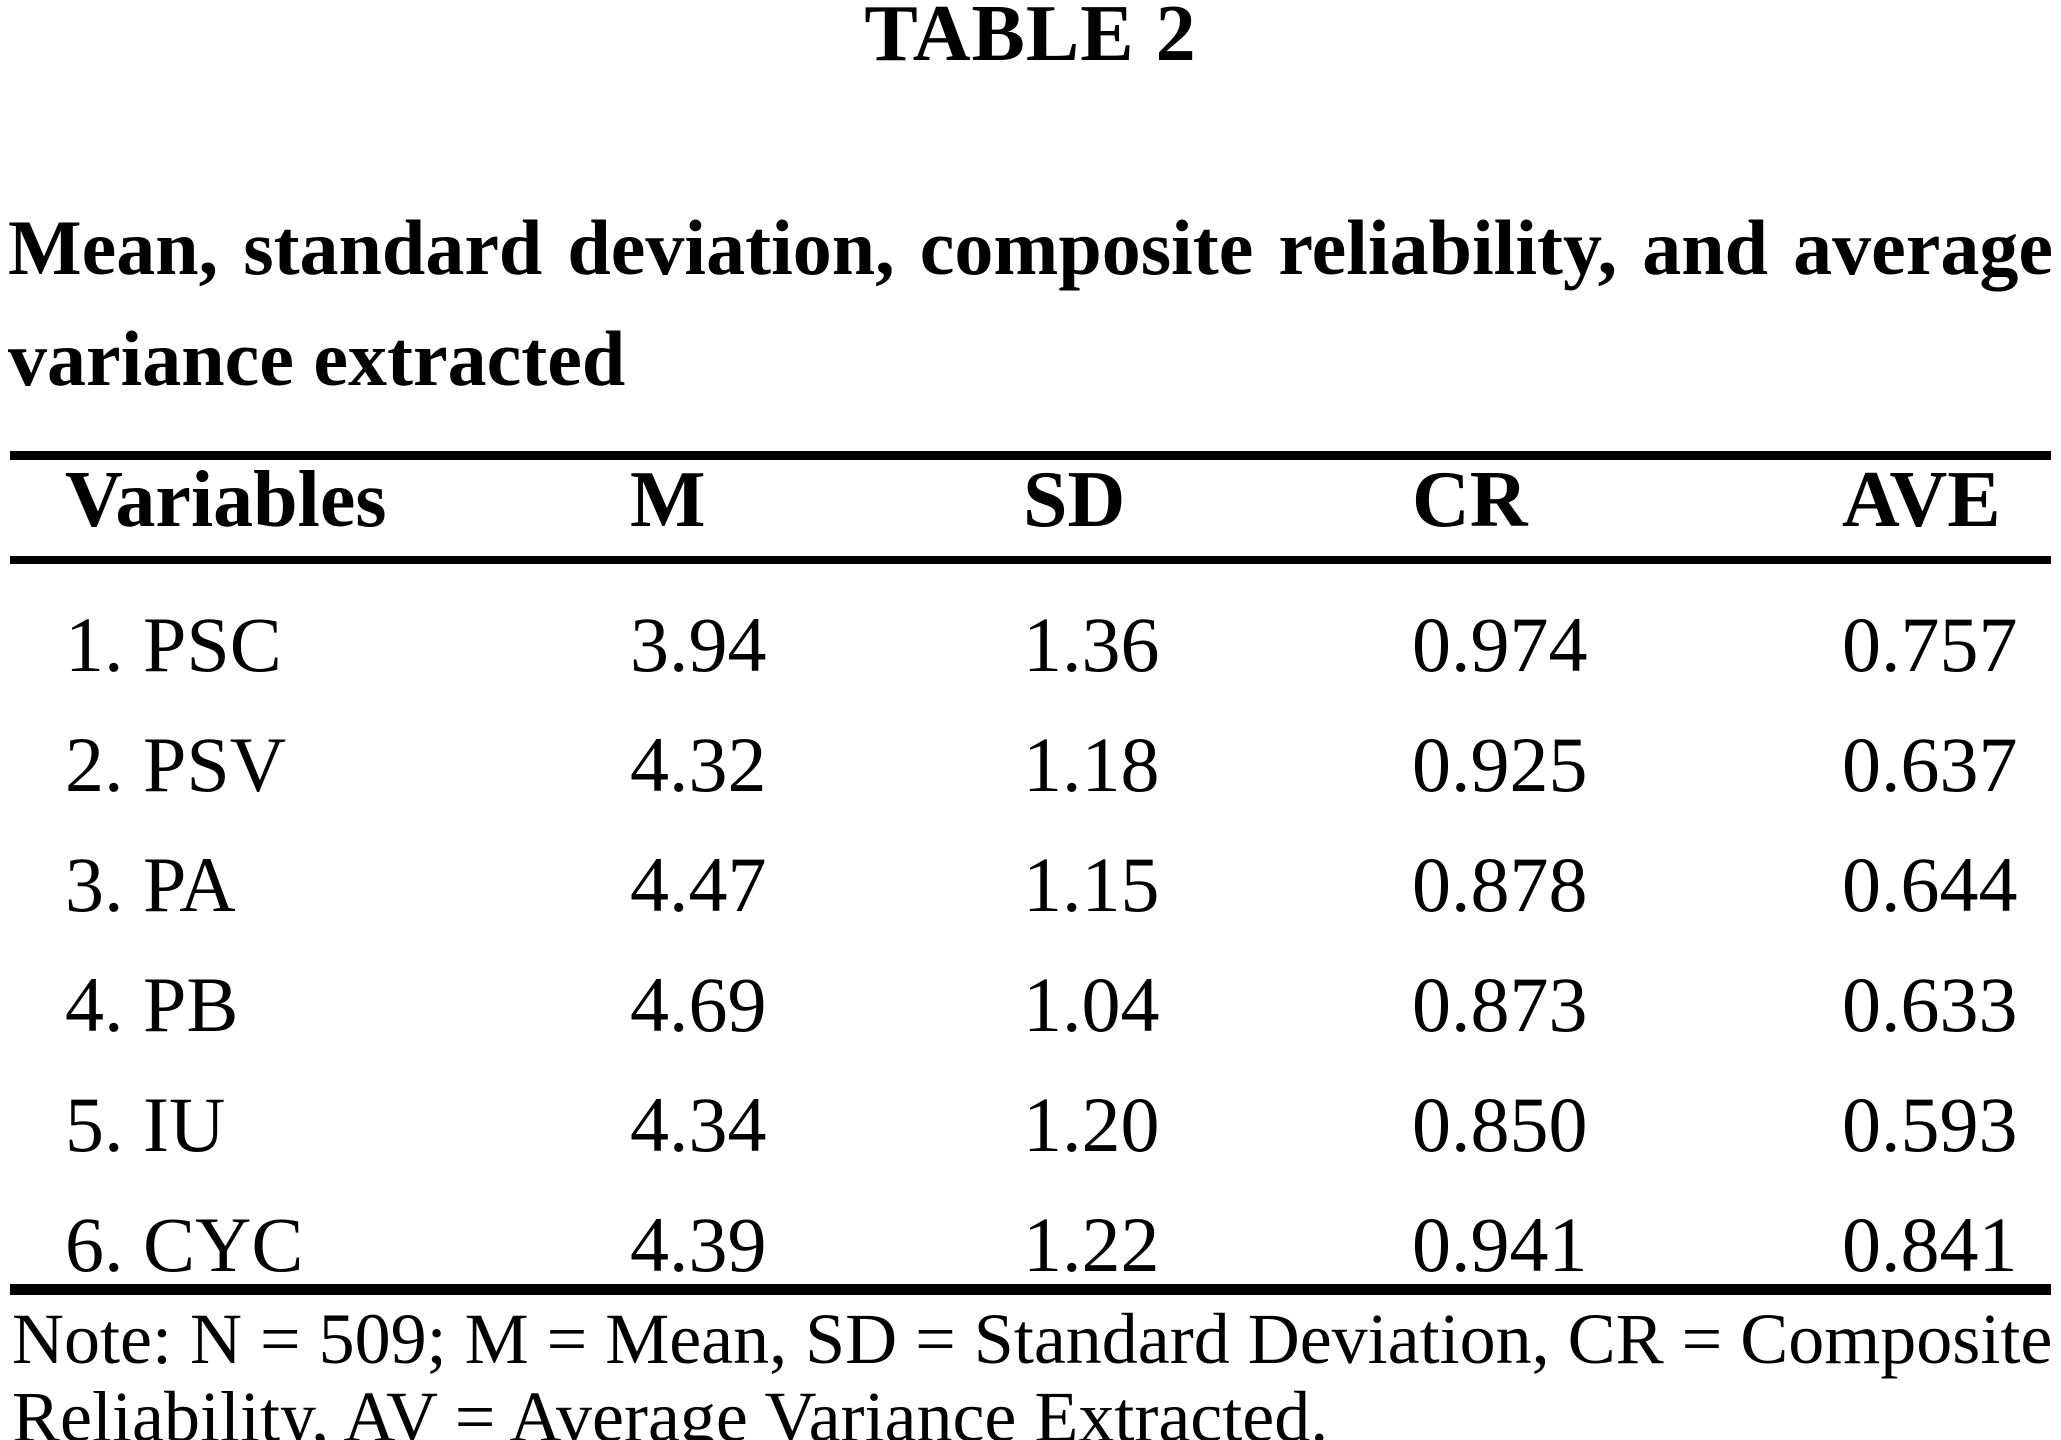 The width and height of the screenshot is (2061, 1440). I want to click on cell-mean: 4.39, so click(698, 1244).